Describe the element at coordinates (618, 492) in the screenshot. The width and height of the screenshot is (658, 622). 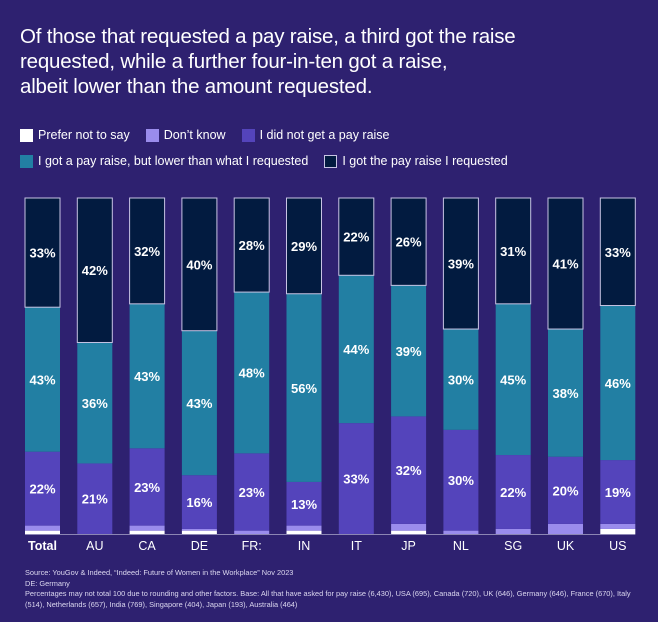
I see `data-label: 19%` at that location.